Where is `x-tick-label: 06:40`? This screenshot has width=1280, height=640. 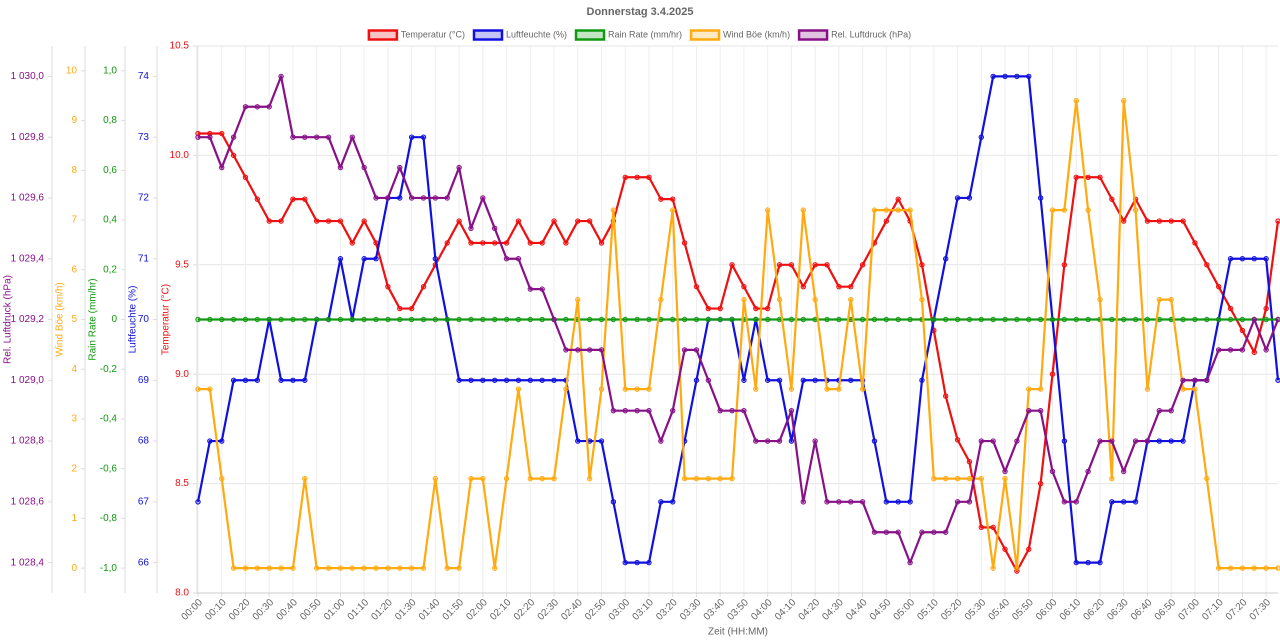 x-tick-label: 06:40 is located at coordinates (1142, 610).